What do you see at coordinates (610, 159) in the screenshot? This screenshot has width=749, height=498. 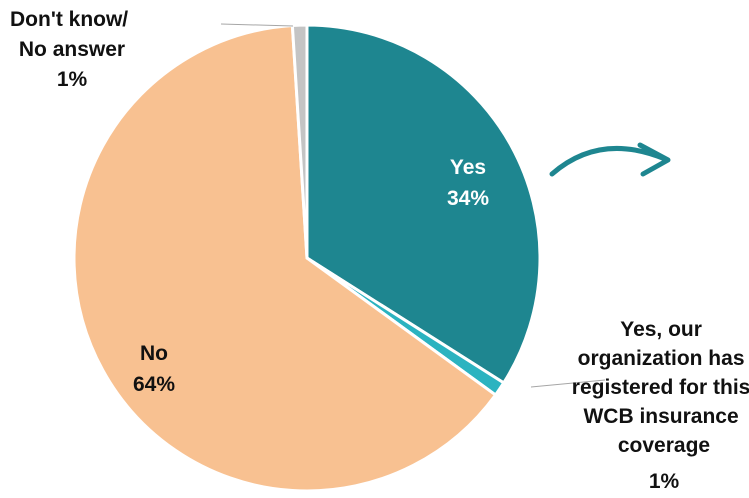 I see `curved-arrow-icon` at bounding box center [610, 159].